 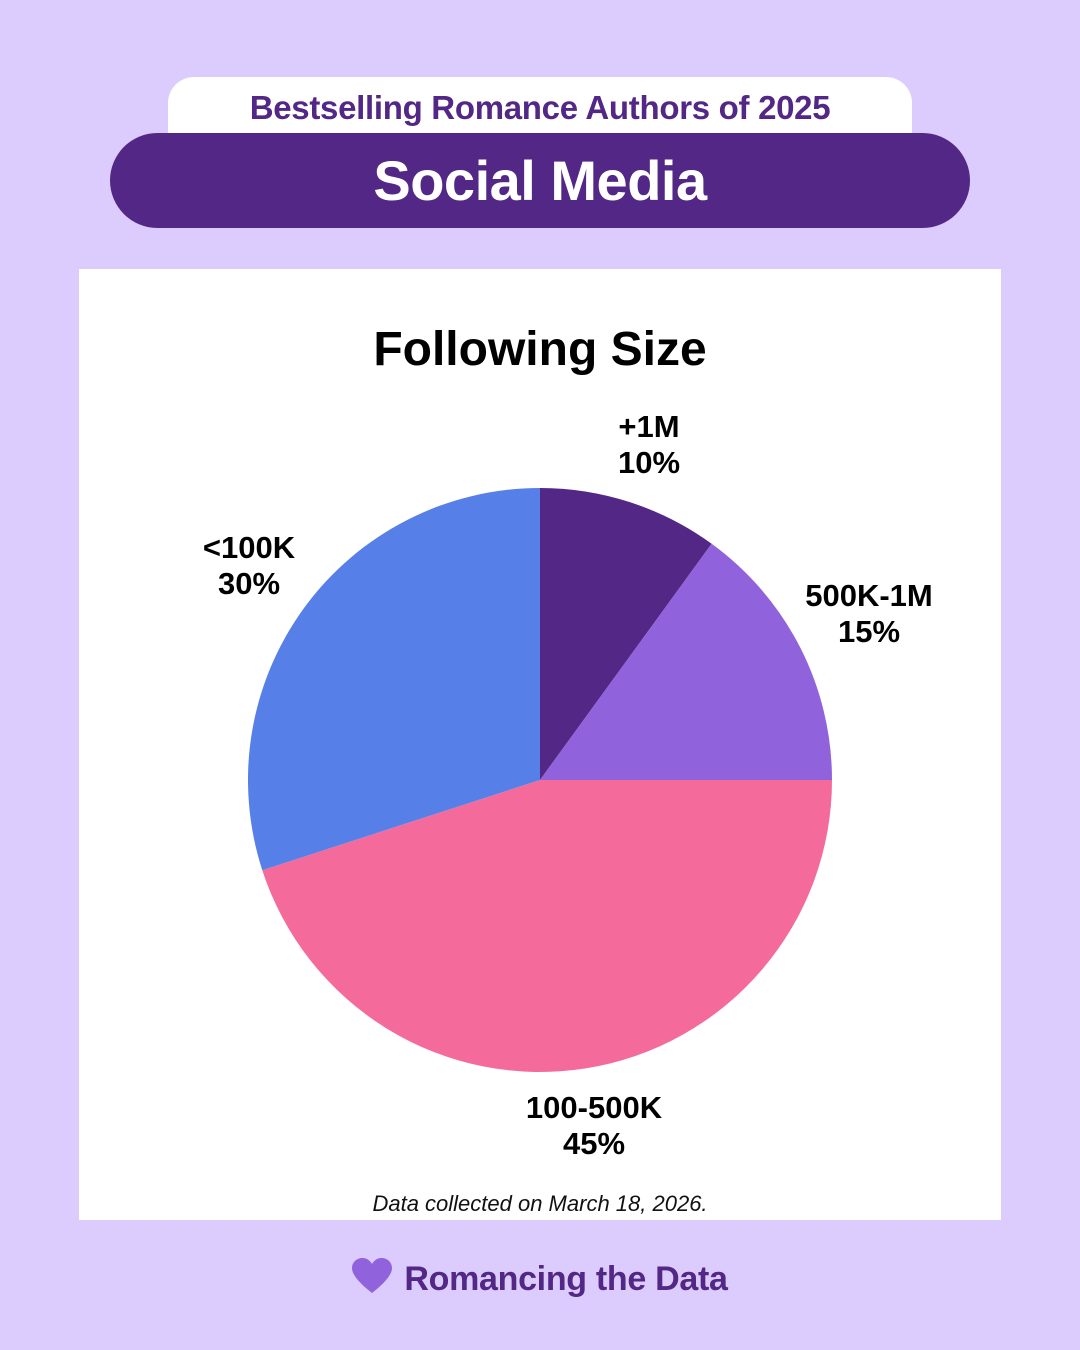 What do you see at coordinates (648, 426) in the screenshot?
I see `slice-label: +1M` at bounding box center [648, 426].